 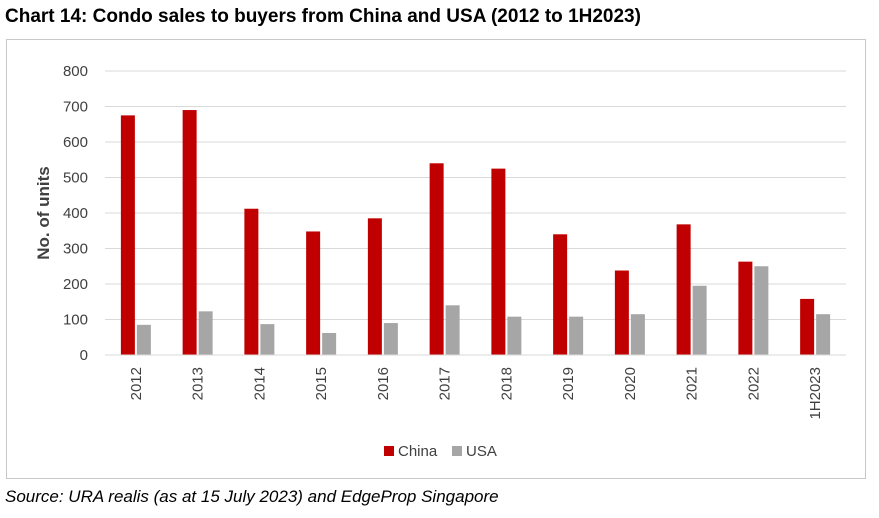 What do you see at coordinates (84, 355) in the screenshot?
I see `y-tick-label: 0` at bounding box center [84, 355].